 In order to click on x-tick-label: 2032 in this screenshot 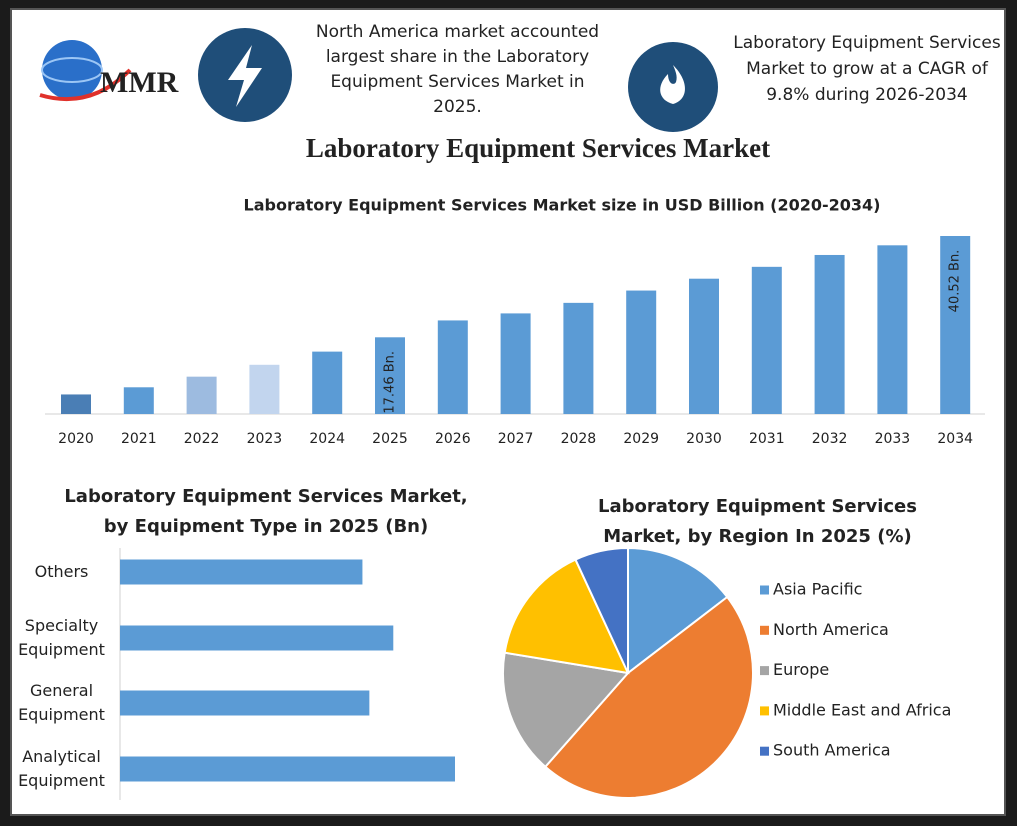, I will do `click(830, 439)`.